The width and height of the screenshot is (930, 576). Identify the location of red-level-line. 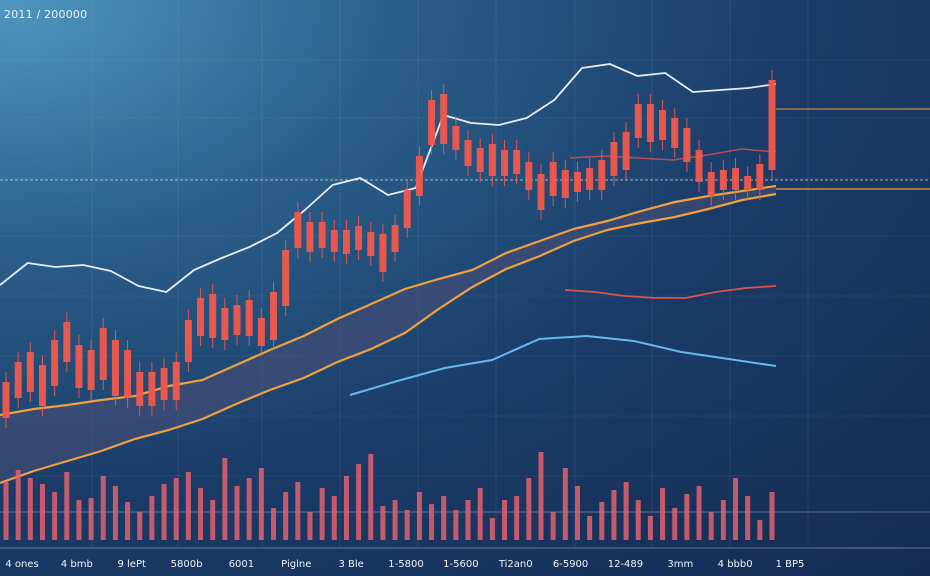
(670, 292).